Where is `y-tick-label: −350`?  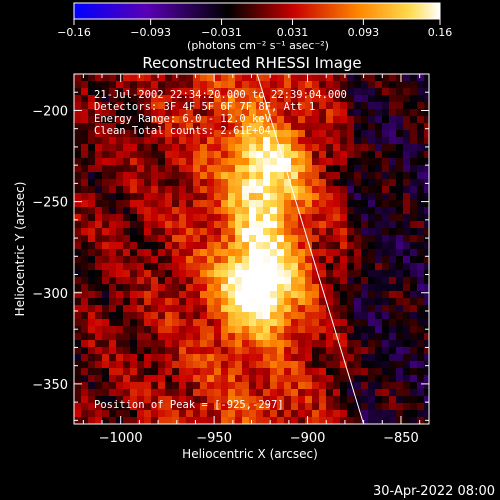 y-tick-label: −350 is located at coordinates (50, 385).